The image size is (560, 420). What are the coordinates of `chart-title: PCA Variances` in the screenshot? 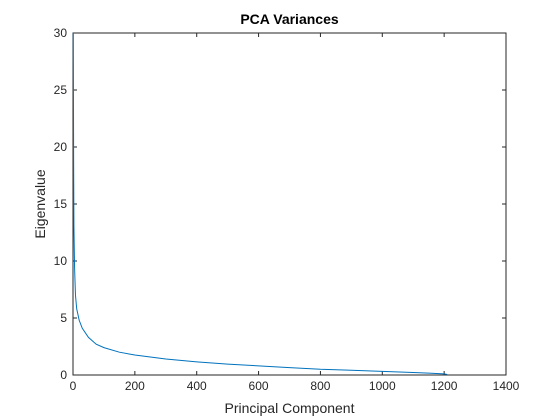 It's located at (289, 19).